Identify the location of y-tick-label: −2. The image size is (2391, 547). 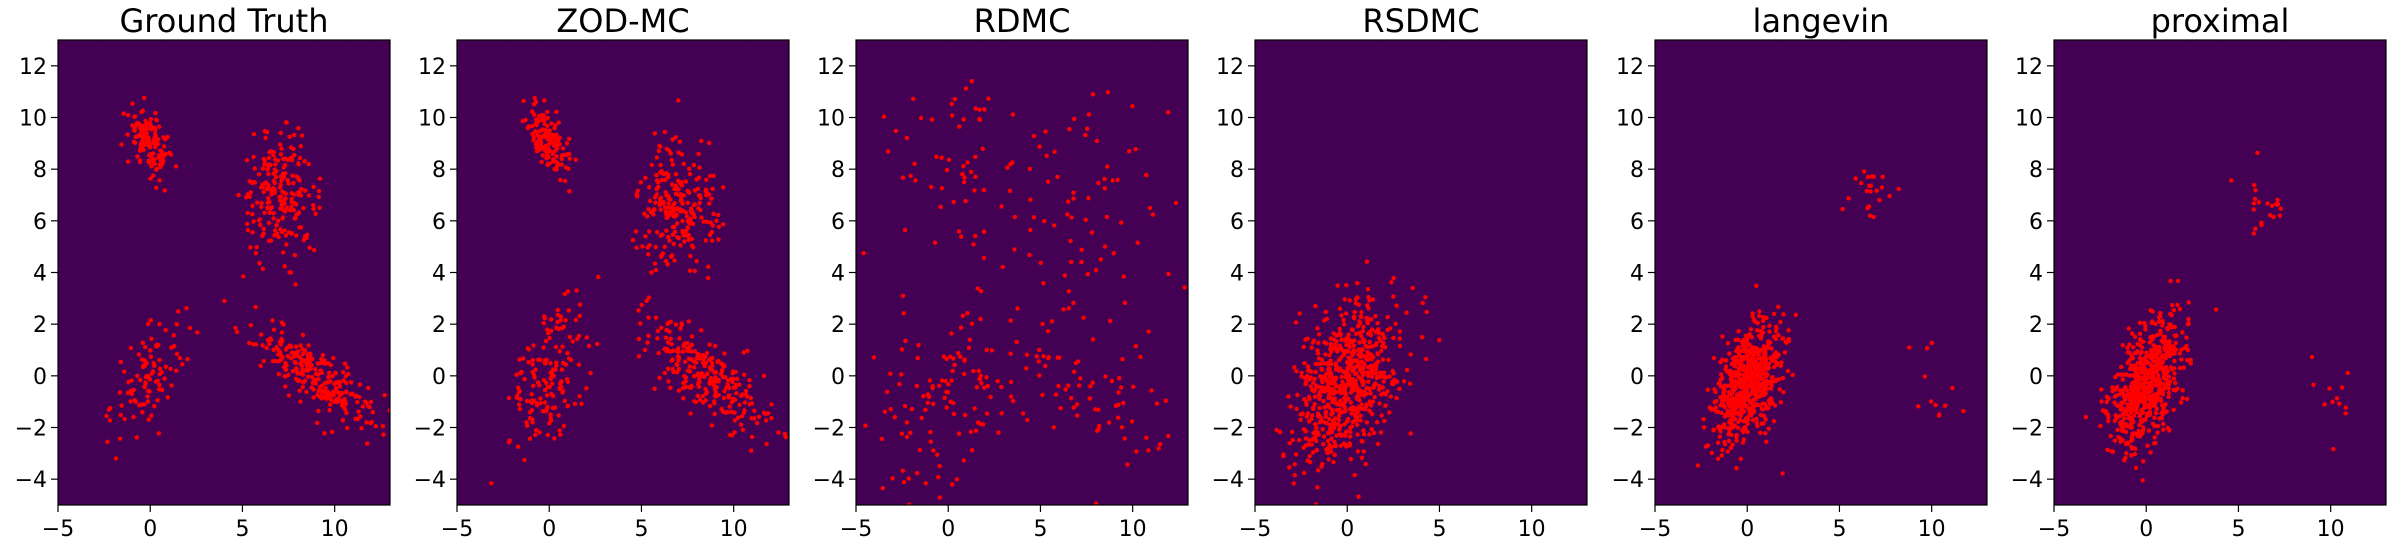
(829, 429).